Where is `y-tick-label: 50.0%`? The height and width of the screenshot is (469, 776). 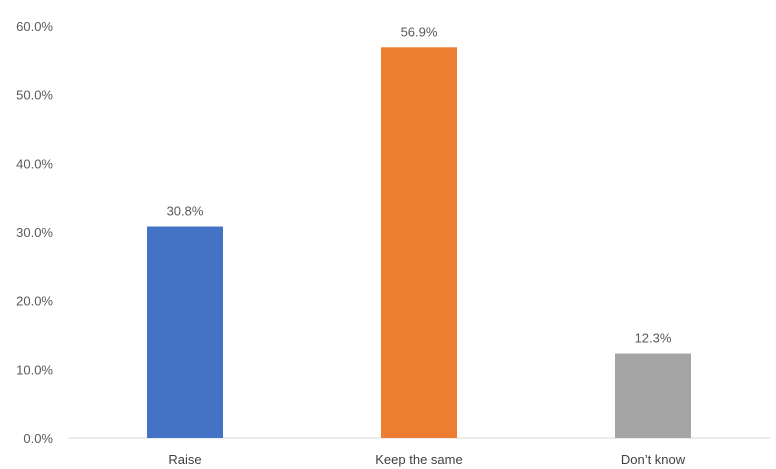
y-tick-label: 50.0% is located at coordinates (34, 95).